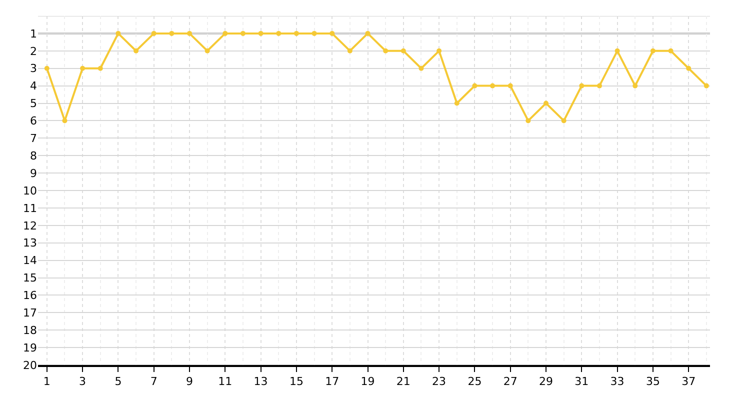 The width and height of the screenshot is (733, 400). Describe the element at coordinates (30, 261) in the screenshot. I see `y-tick-label: 14` at that location.